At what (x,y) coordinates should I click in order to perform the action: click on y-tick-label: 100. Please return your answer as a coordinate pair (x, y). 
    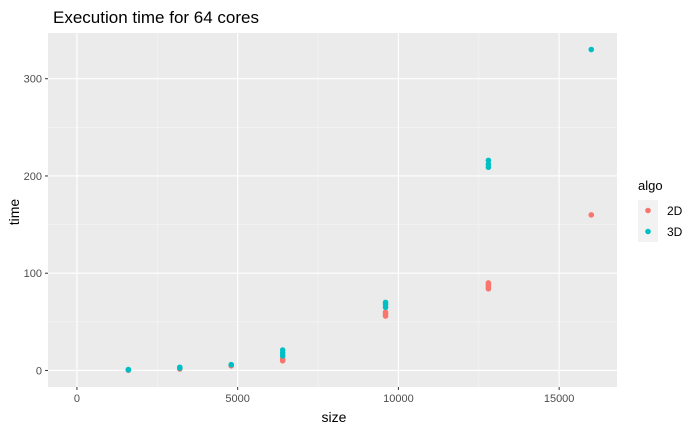
    Looking at the image, I should click on (33, 274).